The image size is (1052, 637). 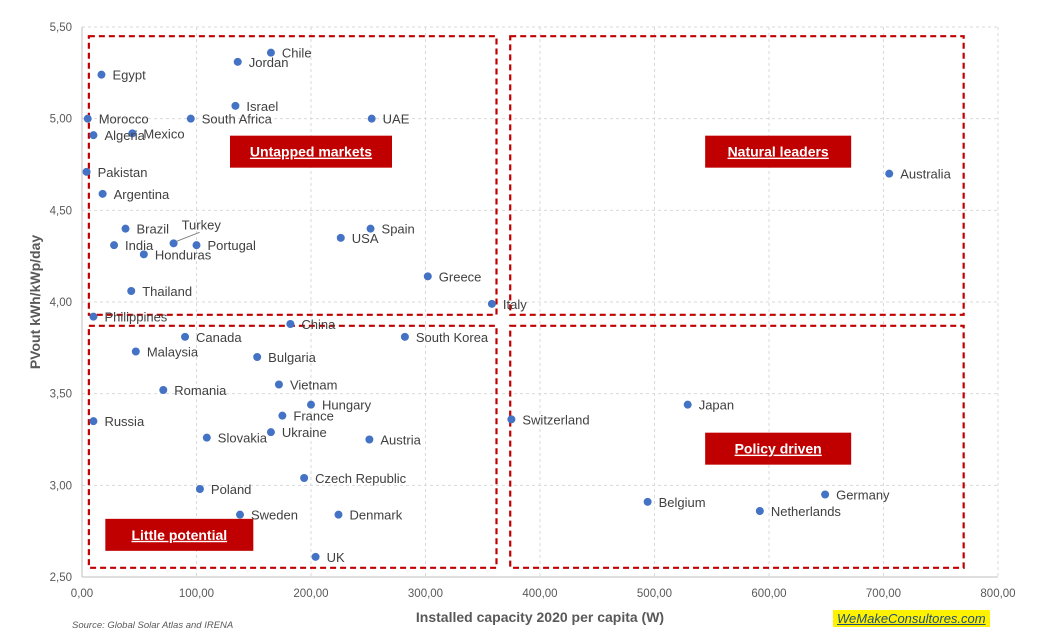 I want to click on point-label: Portugal, so click(x=232, y=245).